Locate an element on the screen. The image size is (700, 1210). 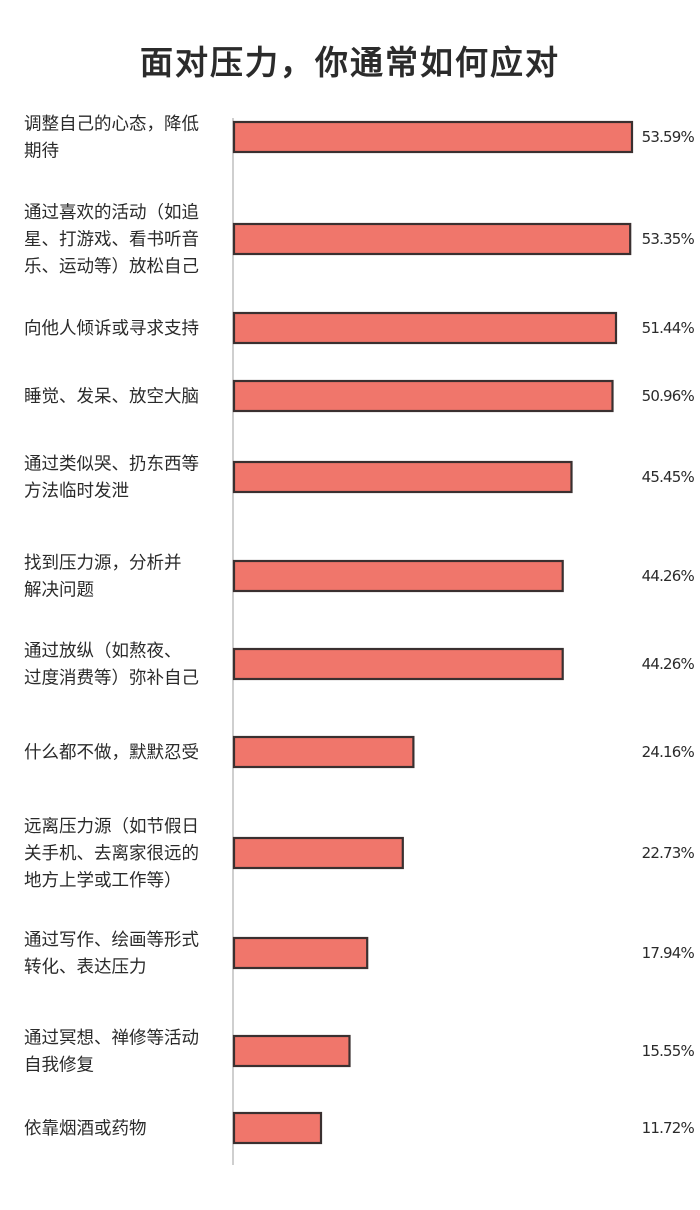
value-label-7: 44.26% is located at coordinates (668, 664).